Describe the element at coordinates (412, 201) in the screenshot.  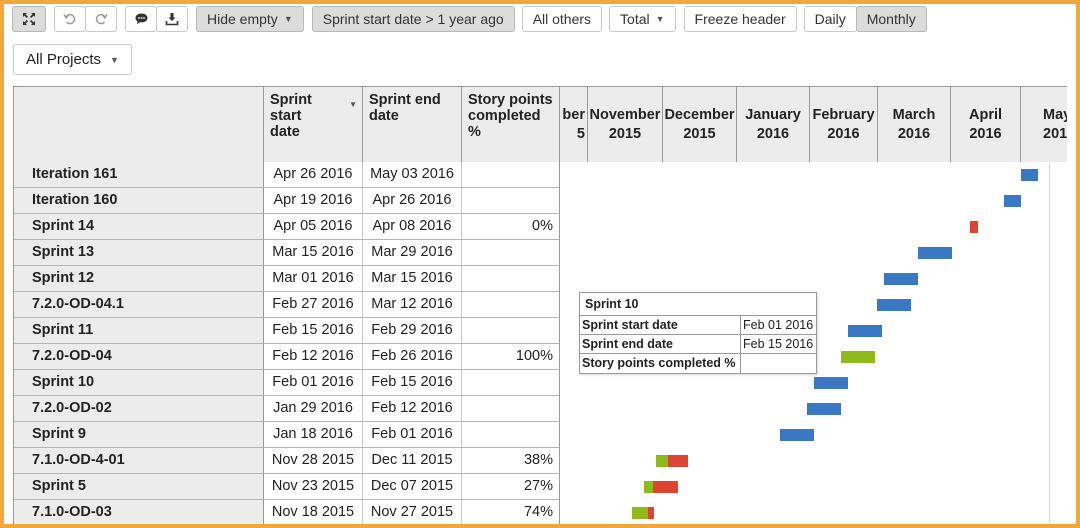
I see `sprint-end-cell: Apr 26 2016` at that location.